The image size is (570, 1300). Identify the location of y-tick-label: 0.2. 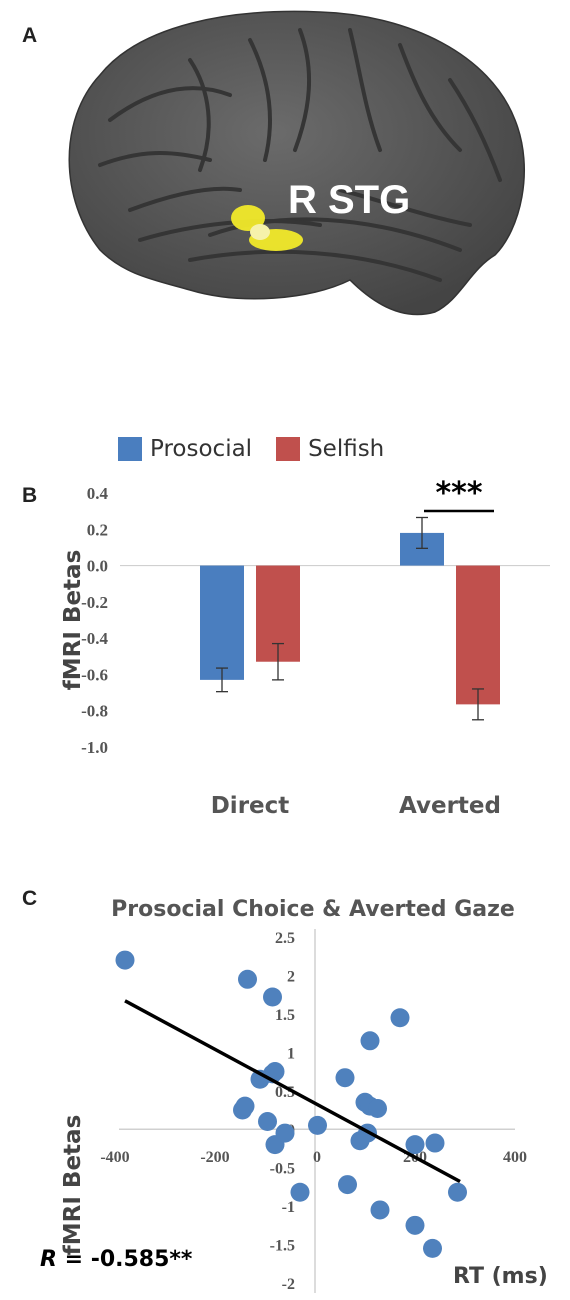
(97, 529).